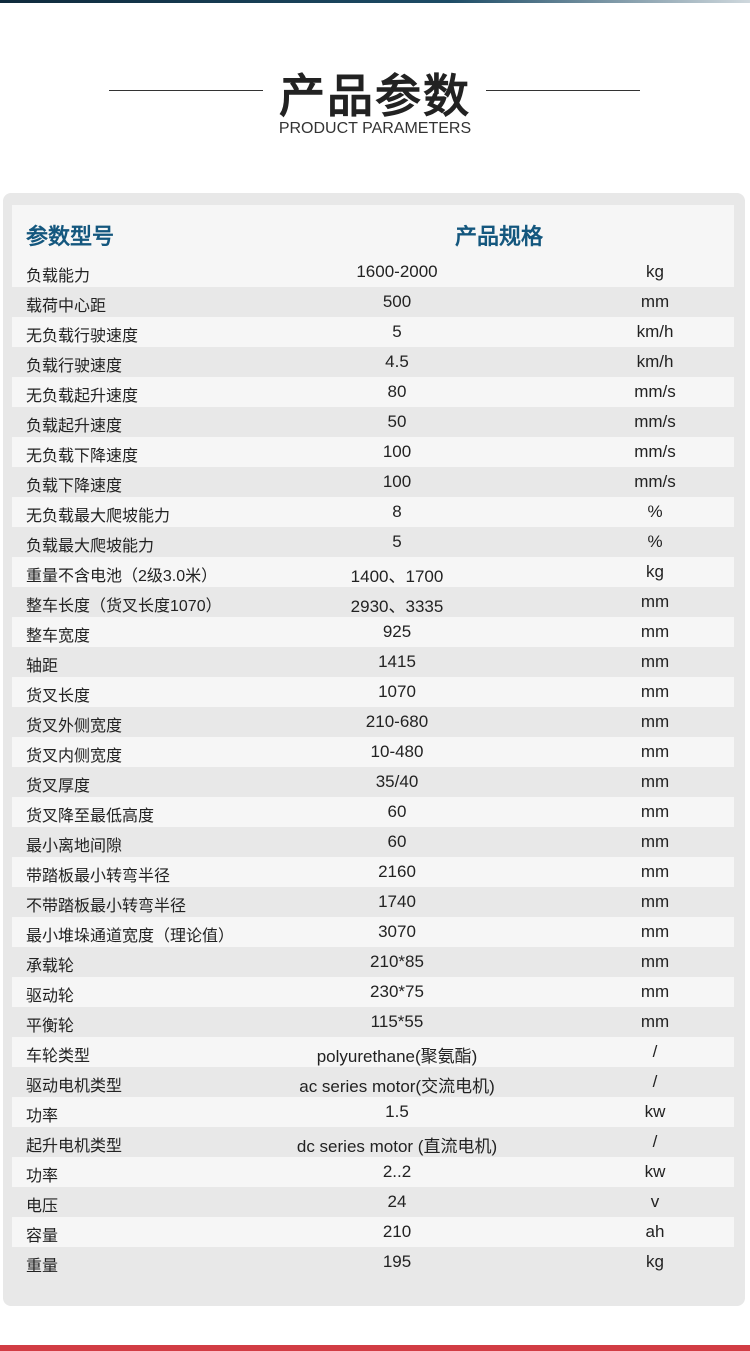  Describe the element at coordinates (397, 1056) in the screenshot. I see `param-value: polyurethane(聚氨酯)` at that location.